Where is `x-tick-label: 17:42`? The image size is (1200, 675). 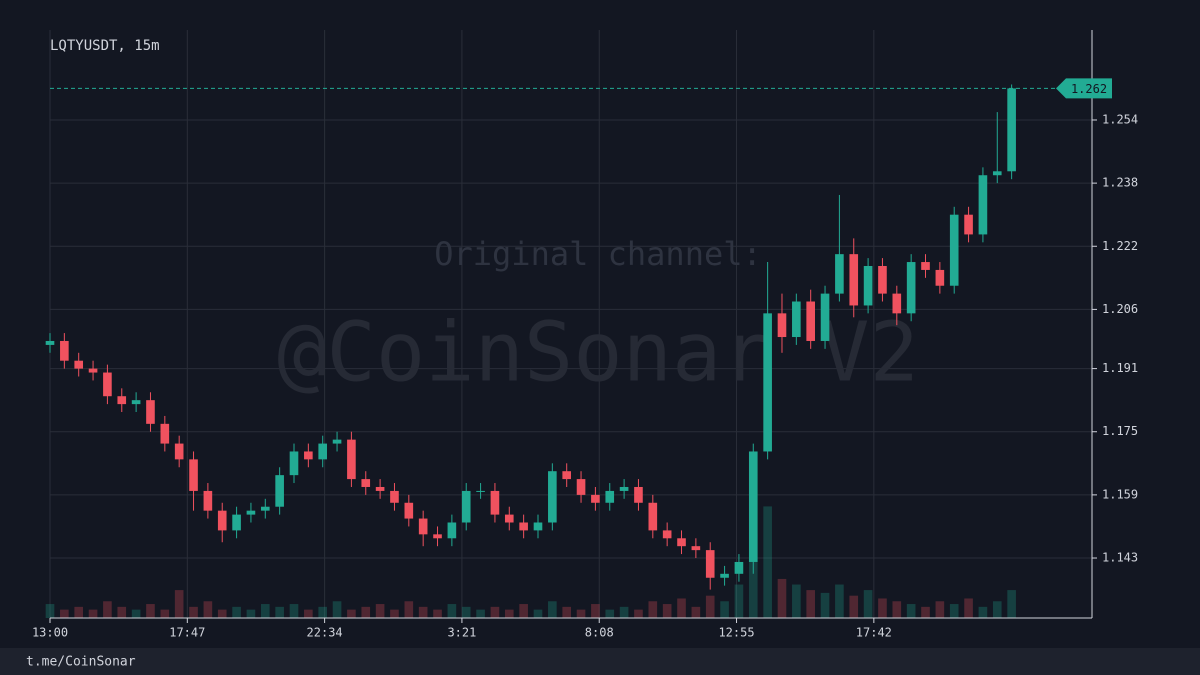 x-tick-label: 17:42 is located at coordinates (874, 633).